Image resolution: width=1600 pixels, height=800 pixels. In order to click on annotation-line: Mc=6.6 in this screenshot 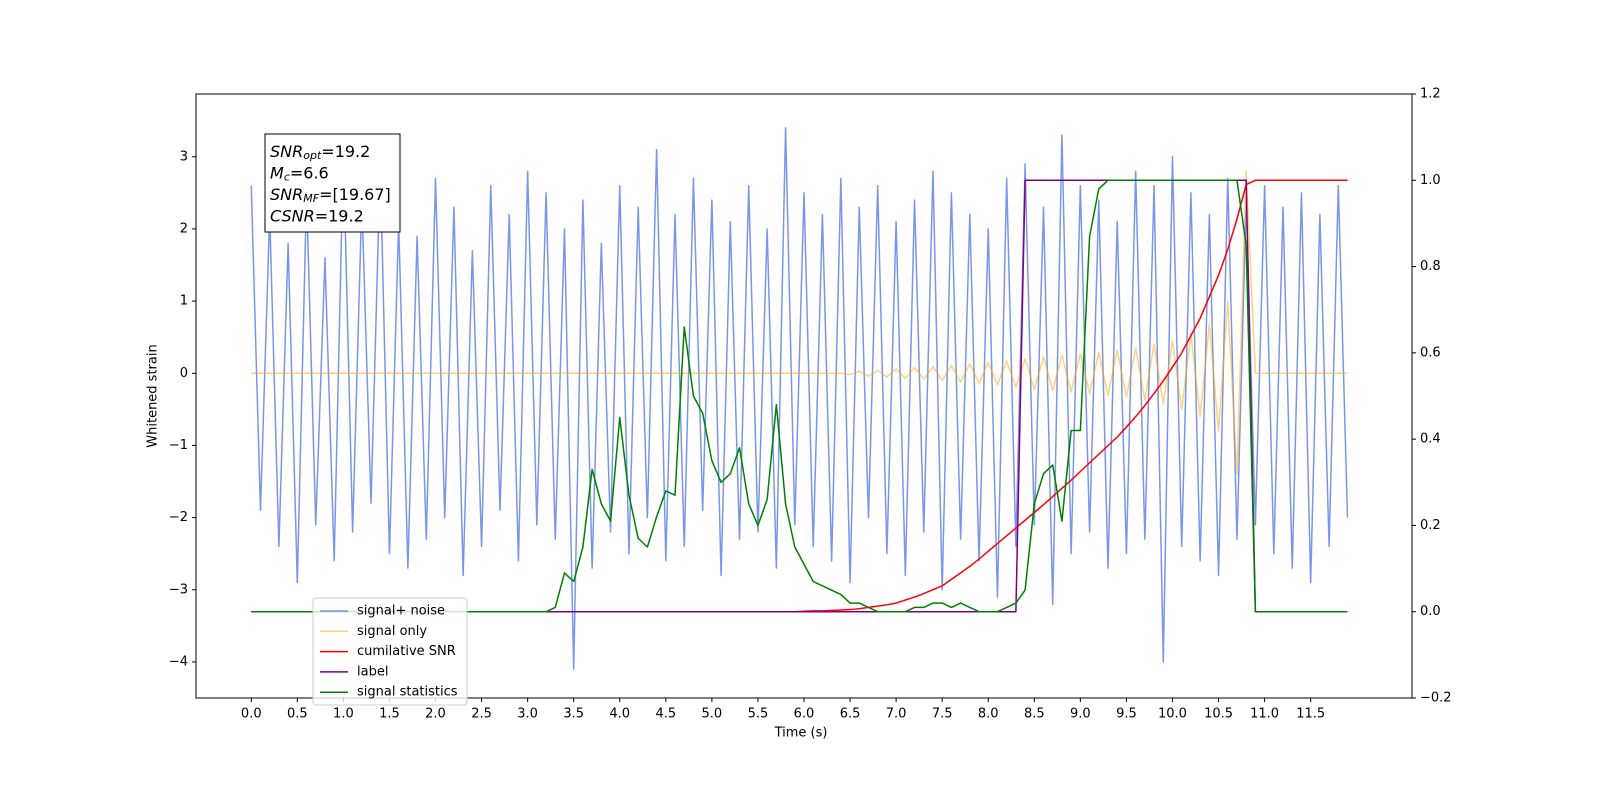, I will do `click(299, 173)`.